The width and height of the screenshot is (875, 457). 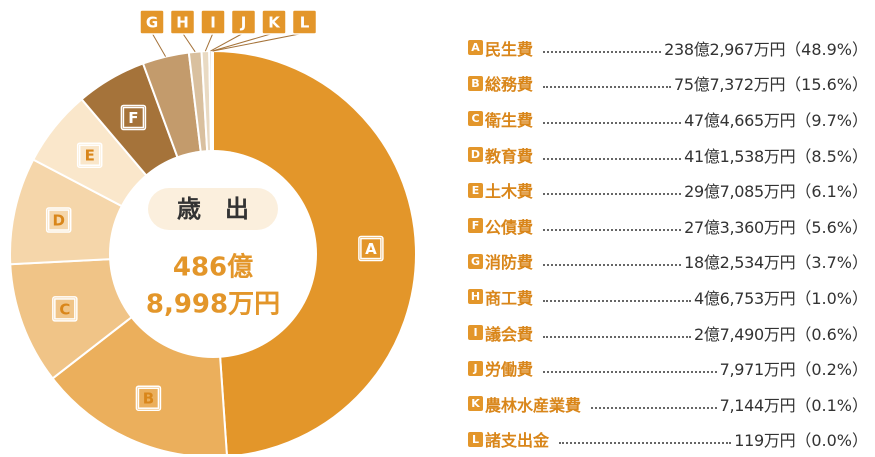 I want to click on legend-name: 公債費, so click(x=509, y=227).